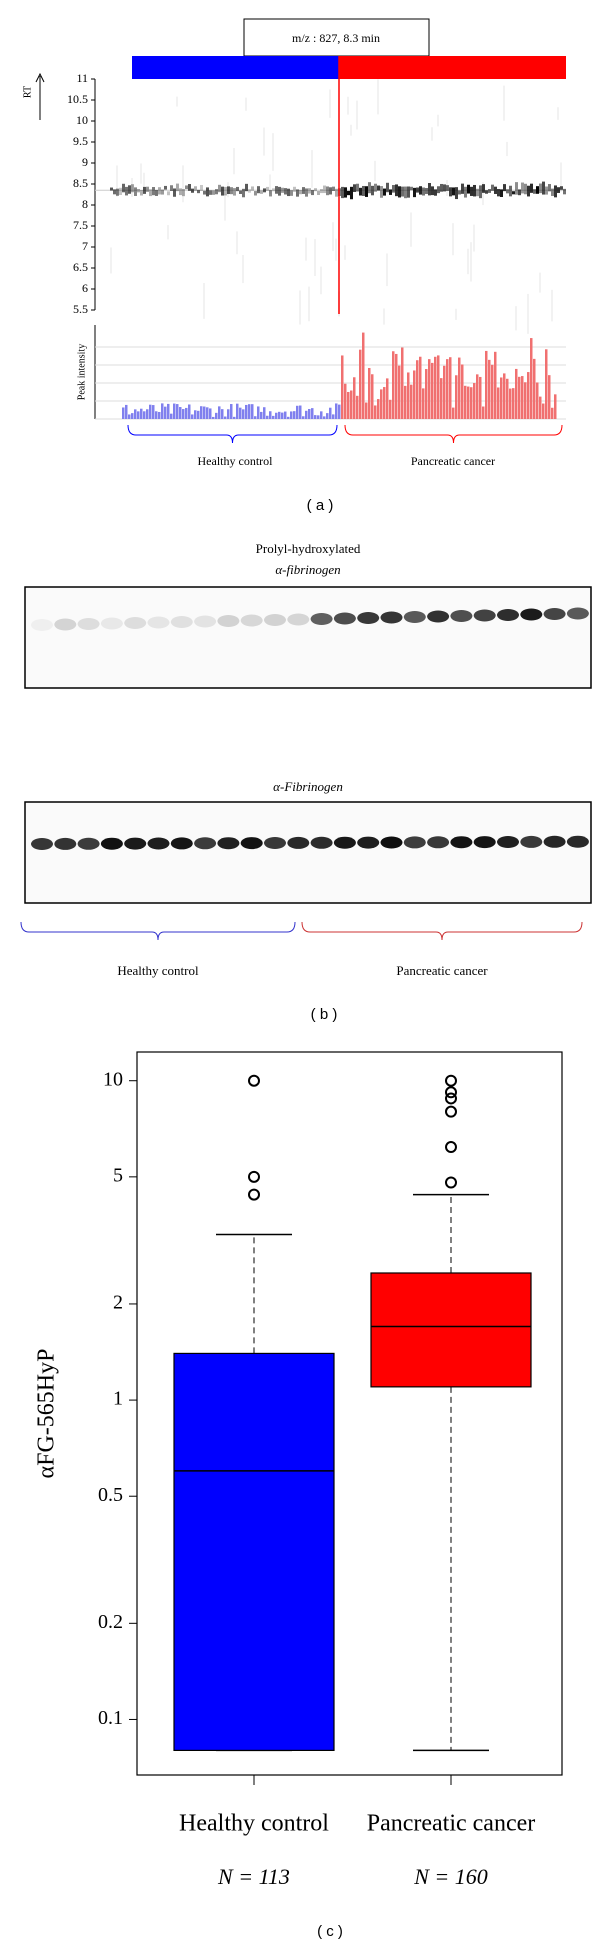 This screenshot has width=600, height=1943. What do you see at coordinates (27, 92) in the screenshot?
I see `y-label: RT` at bounding box center [27, 92].